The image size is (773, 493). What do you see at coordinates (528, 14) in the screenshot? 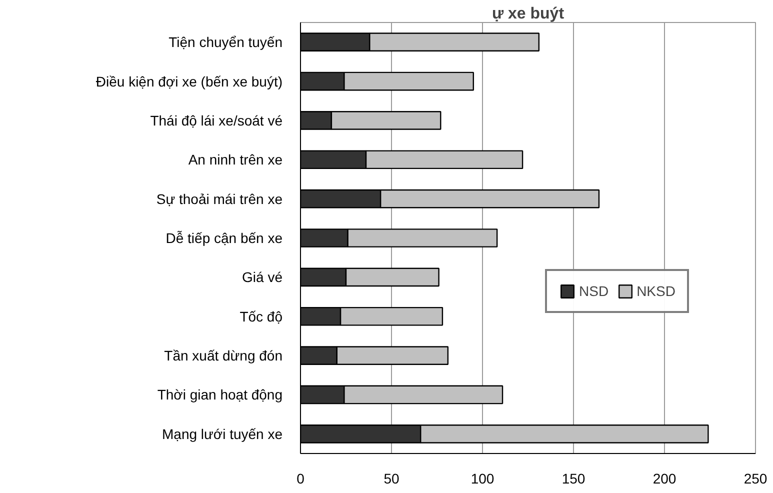
I see `chart-title: ự xe buýt` at bounding box center [528, 14].